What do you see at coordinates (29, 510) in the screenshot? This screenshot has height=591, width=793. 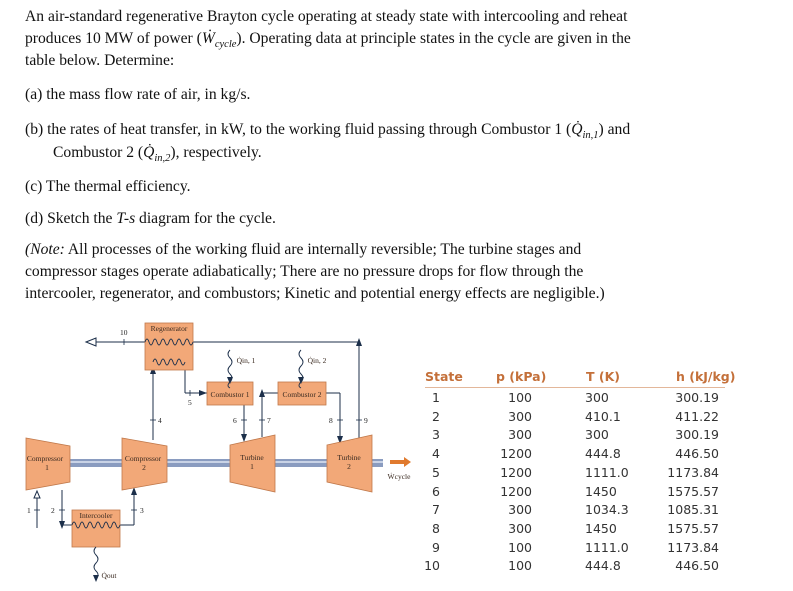 I see `state-1-label: 1` at bounding box center [29, 510].